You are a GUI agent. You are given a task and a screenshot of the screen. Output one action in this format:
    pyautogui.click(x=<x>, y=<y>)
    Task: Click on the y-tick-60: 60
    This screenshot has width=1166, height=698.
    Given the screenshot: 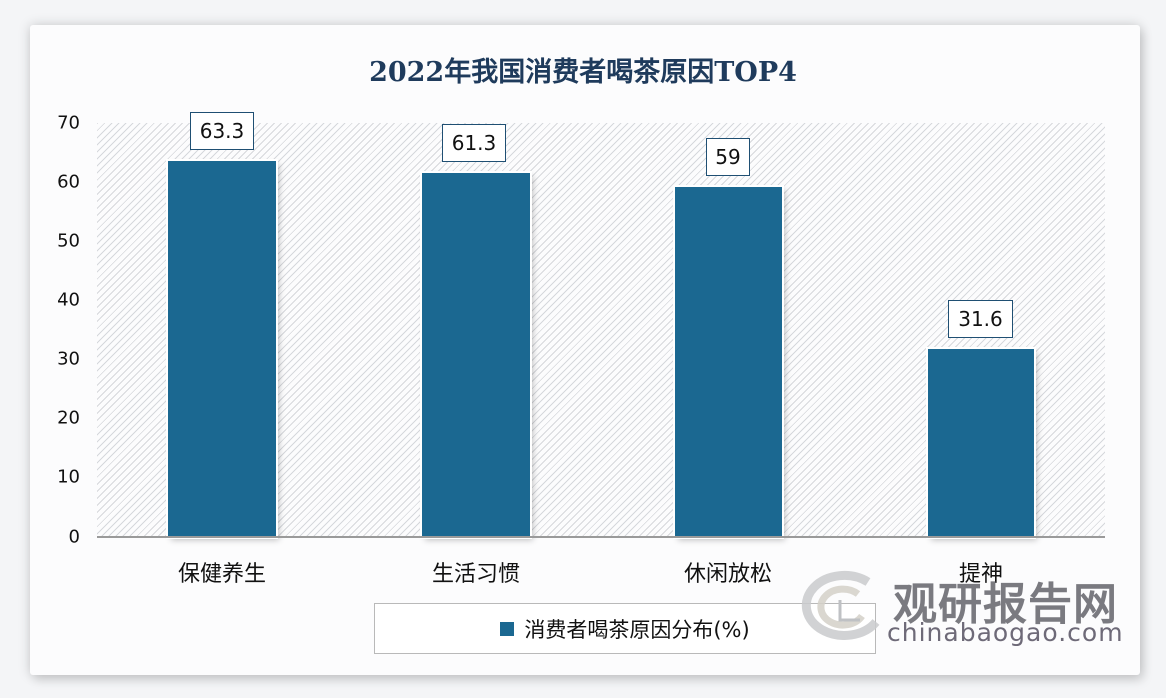 What is the action you would take?
    pyautogui.click(x=68, y=182)
    